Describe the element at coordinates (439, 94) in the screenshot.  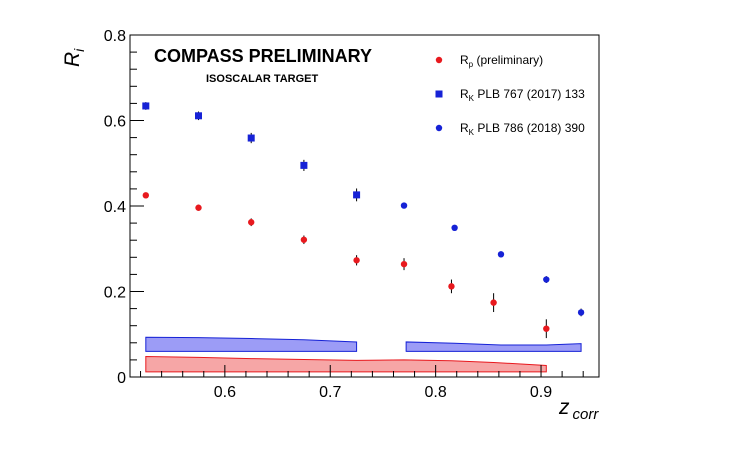
I see `legend-marker-square` at that location.